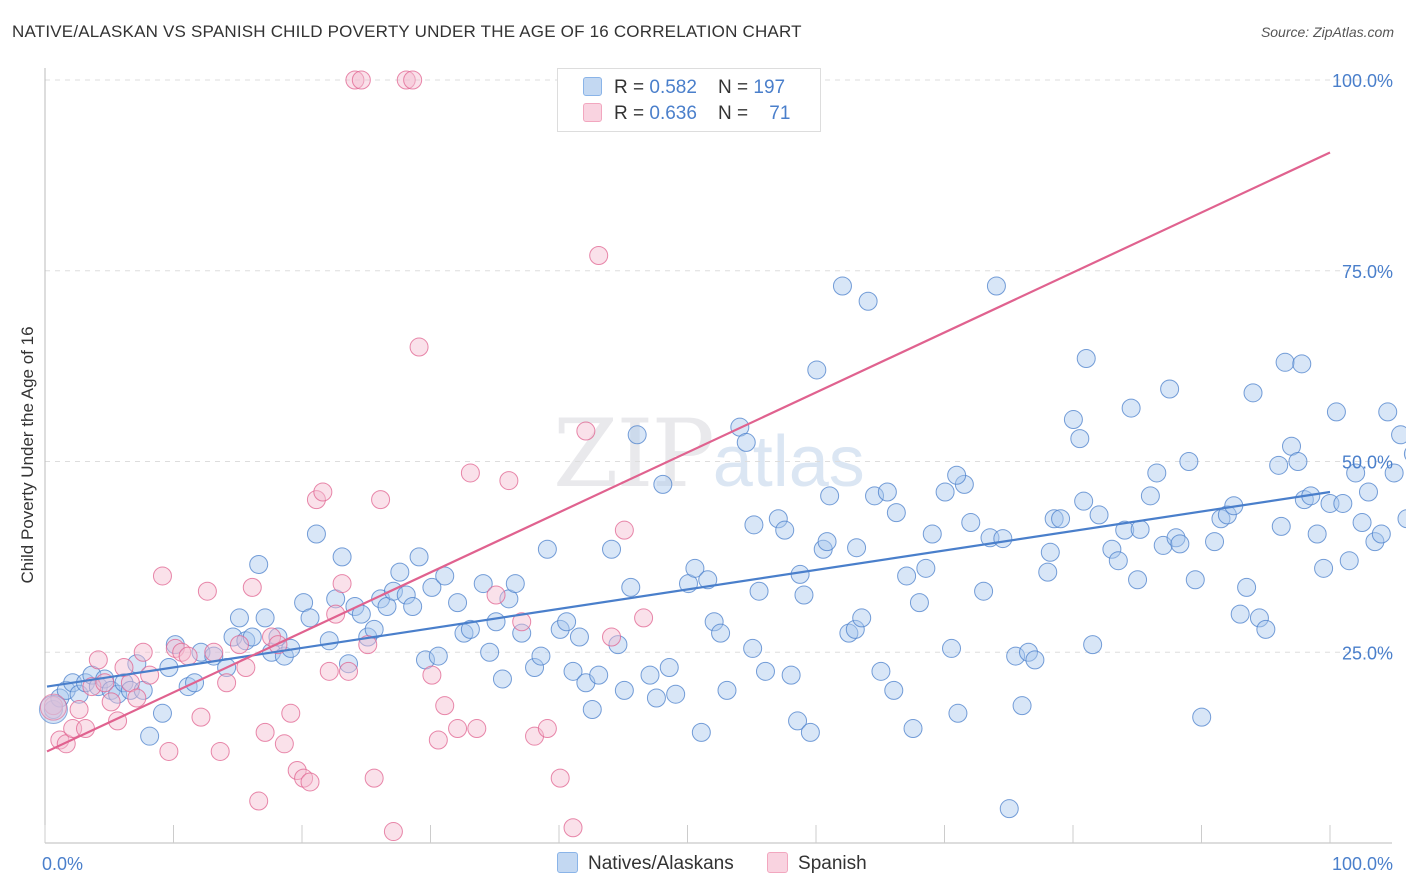 The height and width of the screenshot is (892, 1406). Describe the element at coordinates (673, 87) in the screenshot. I see `legend-r-value: 0.582` at that location.